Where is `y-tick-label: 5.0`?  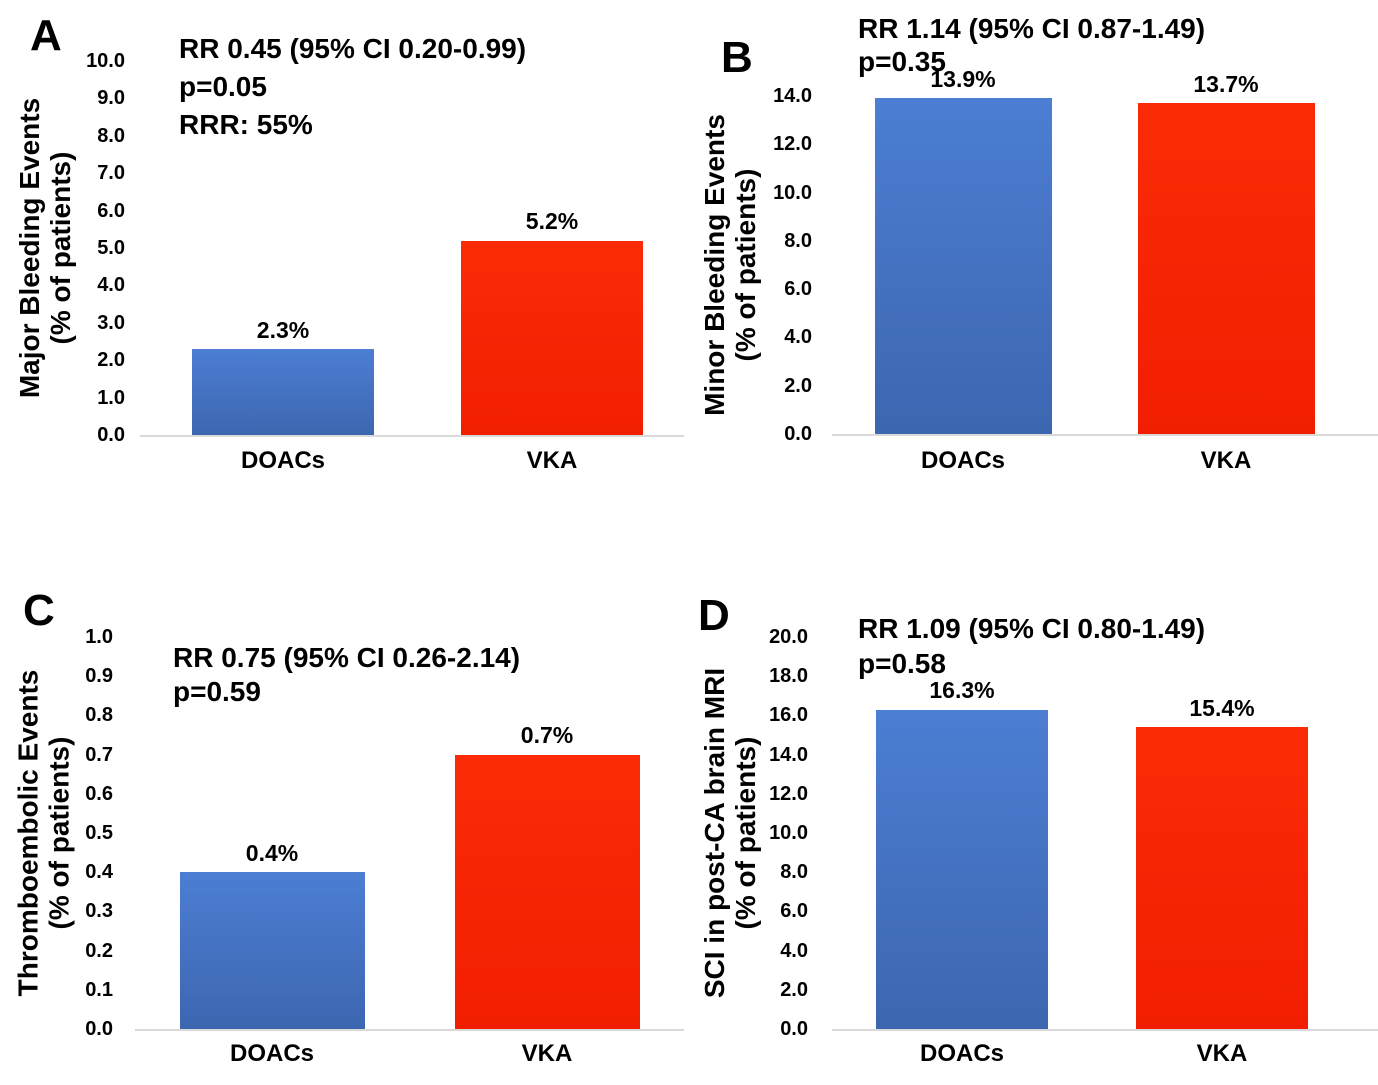
y-tick-label: 5.0 is located at coordinates (111, 248).